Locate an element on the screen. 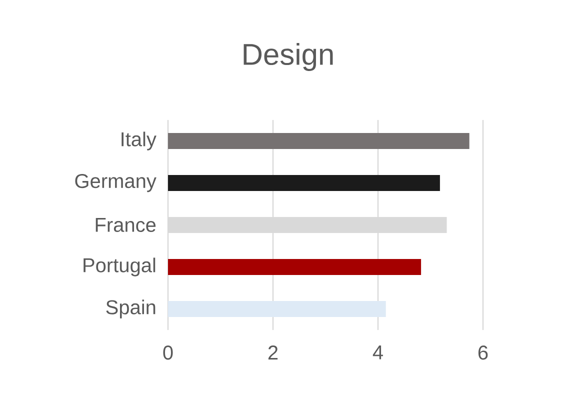 The image size is (569, 405). x-tick-label: 4 is located at coordinates (377, 353).